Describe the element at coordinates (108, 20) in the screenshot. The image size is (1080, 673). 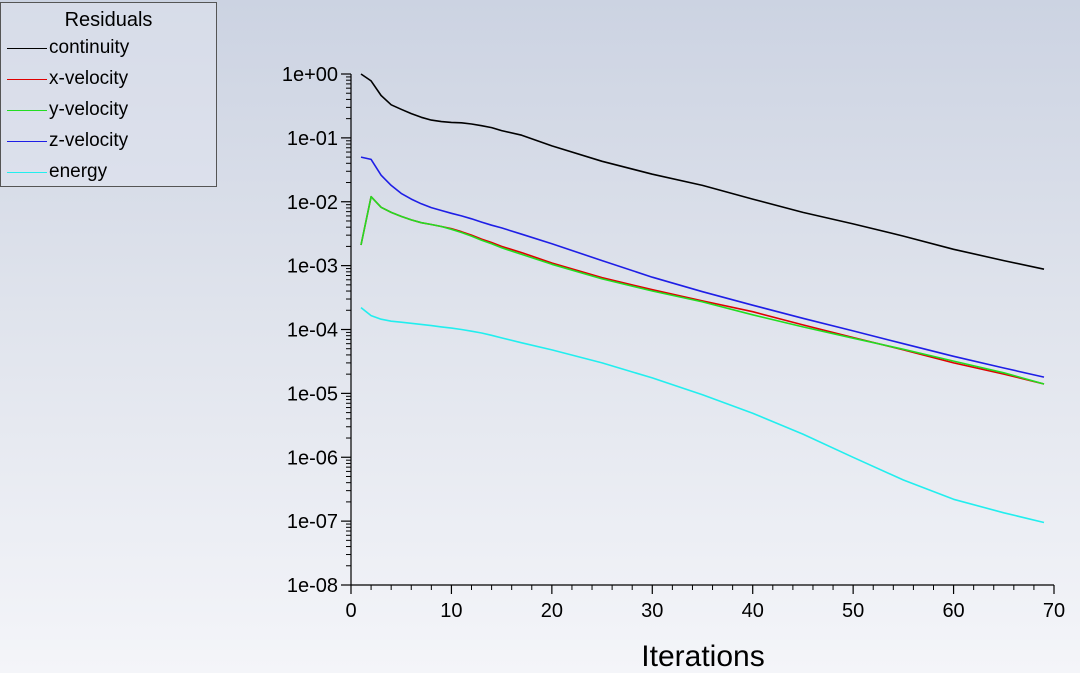
I see `legend-title: Residuals` at that location.